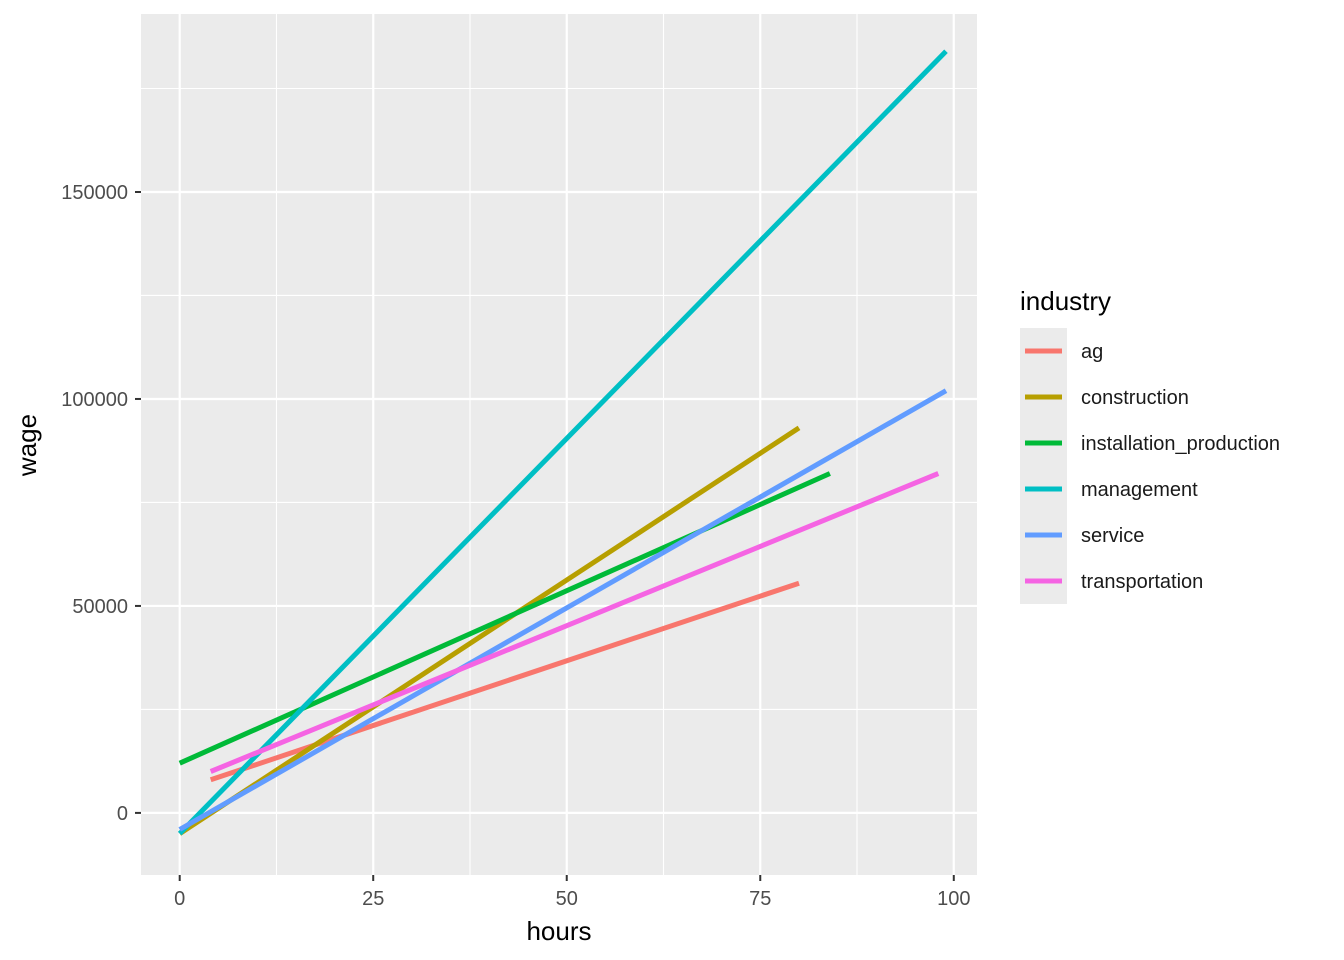  I want to click on y-tick-label: 0, so click(122, 814).